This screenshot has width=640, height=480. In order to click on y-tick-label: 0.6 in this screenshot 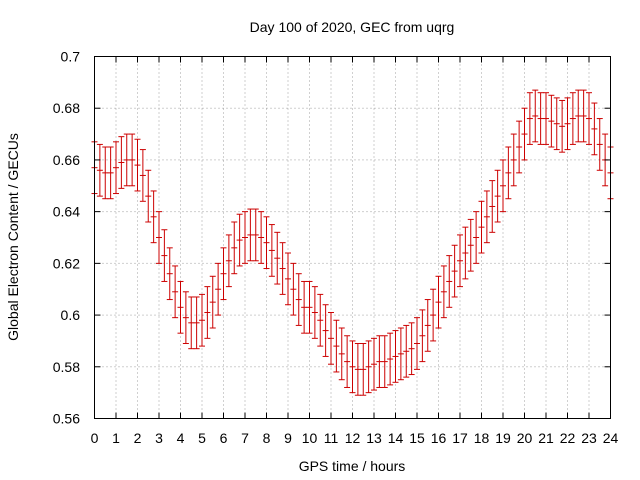, I will do `click(71, 315)`.